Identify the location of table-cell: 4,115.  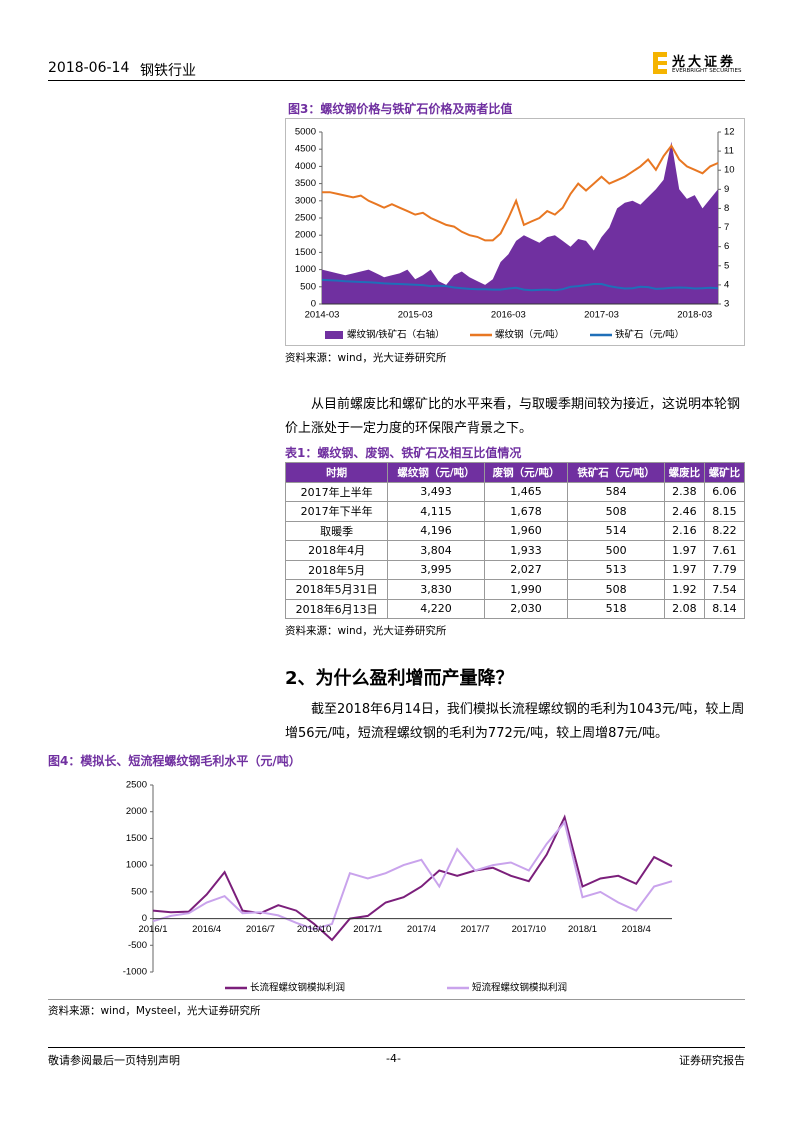
(436, 511).